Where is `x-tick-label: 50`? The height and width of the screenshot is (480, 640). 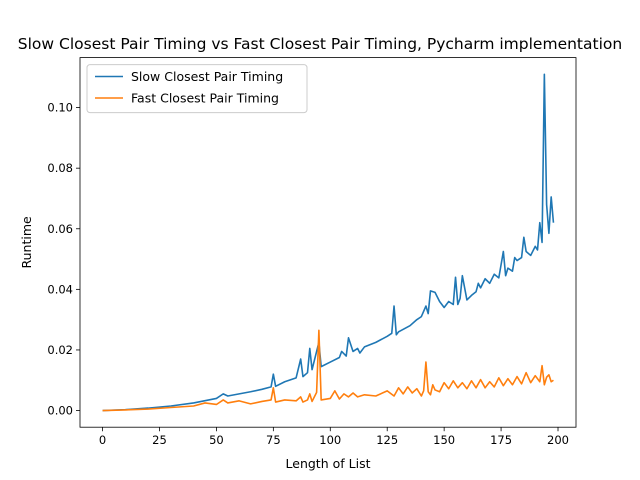 x-tick-label: 50 is located at coordinates (216, 440).